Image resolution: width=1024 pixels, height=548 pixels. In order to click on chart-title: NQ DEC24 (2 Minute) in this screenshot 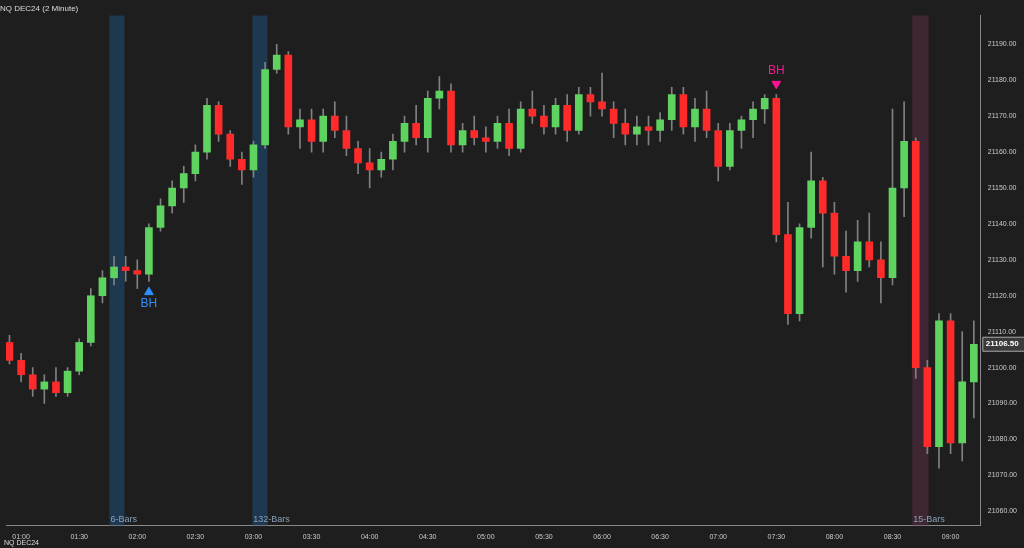, I will do `click(39, 8)`.